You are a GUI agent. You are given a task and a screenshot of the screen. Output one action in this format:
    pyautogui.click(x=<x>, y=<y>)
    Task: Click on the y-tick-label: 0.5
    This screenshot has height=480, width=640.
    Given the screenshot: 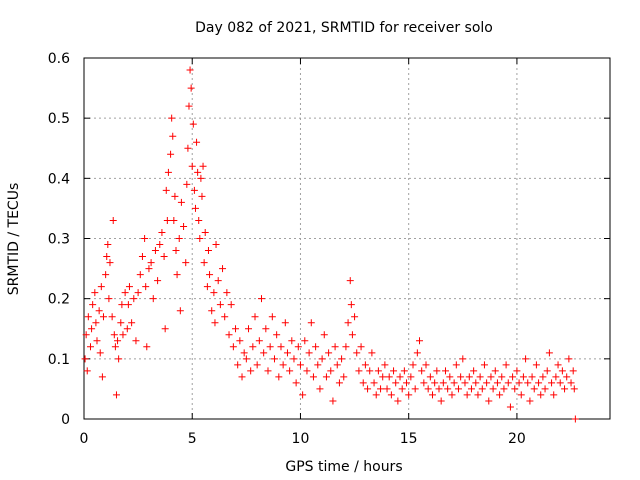 What is the action you would take?
    pyautogui.click(x=59, y=119)
    